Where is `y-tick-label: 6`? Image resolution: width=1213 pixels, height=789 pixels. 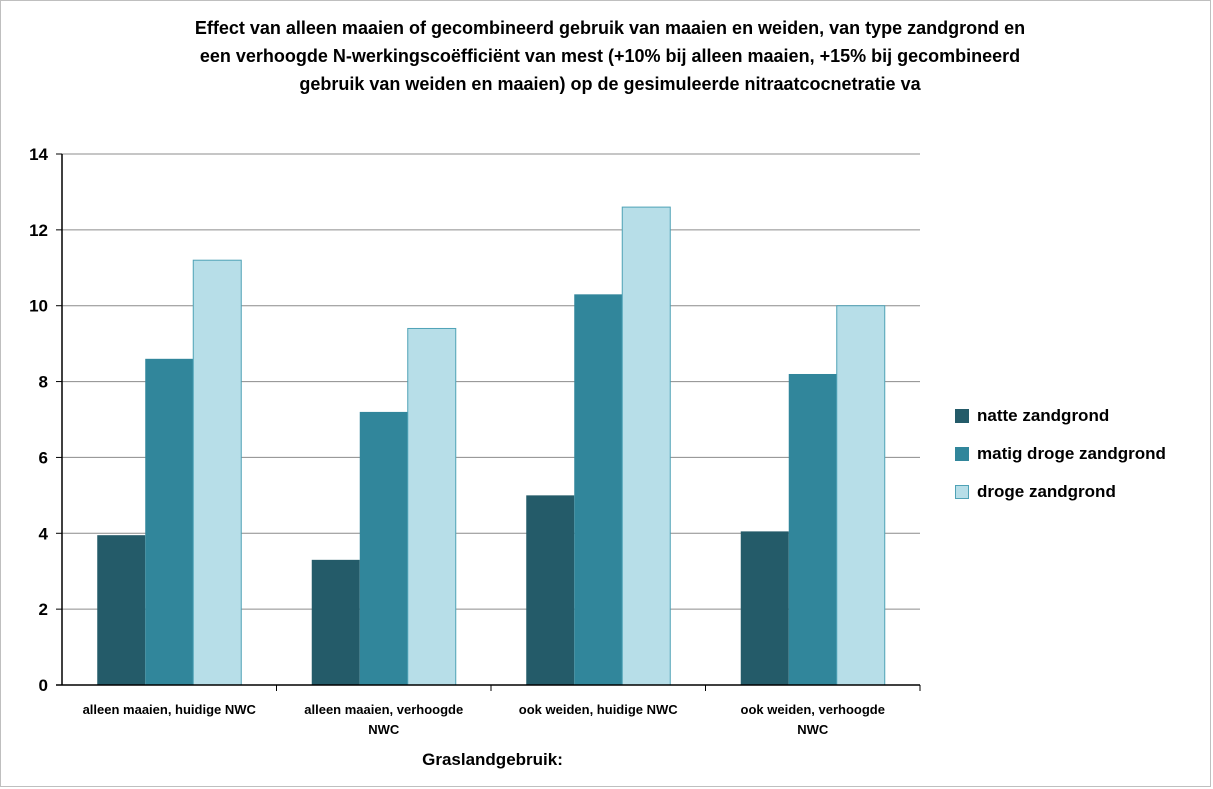
y-tick-label: 6 is located at coordinates (43, 457).